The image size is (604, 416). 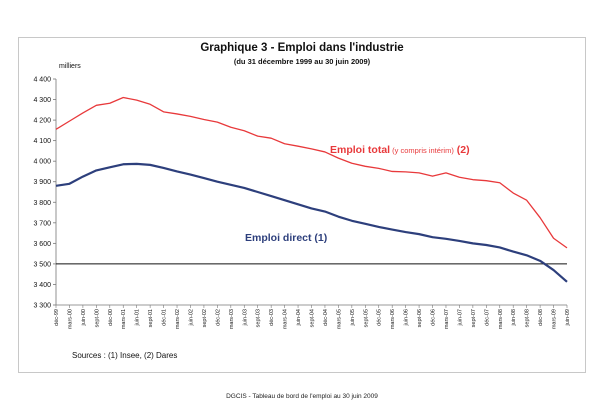 I want to click on chart-subtitle: (du 31 décembre 1999 au 30 juin 2009), so click(x=302, y=61).